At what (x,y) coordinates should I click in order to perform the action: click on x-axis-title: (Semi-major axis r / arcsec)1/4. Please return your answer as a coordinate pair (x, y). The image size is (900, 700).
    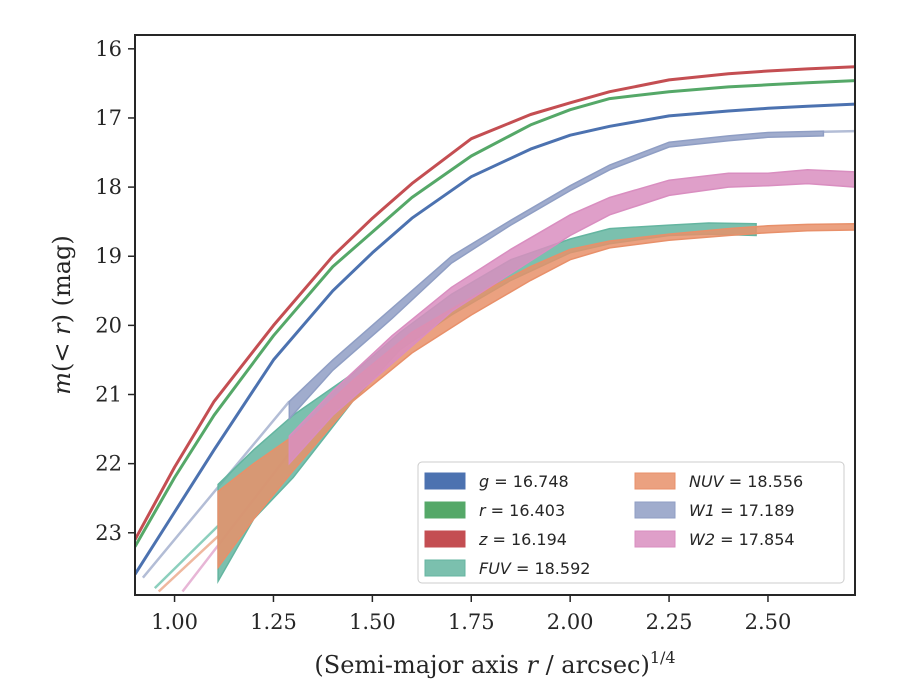
    Looking at the image, I should click on (494, 663).